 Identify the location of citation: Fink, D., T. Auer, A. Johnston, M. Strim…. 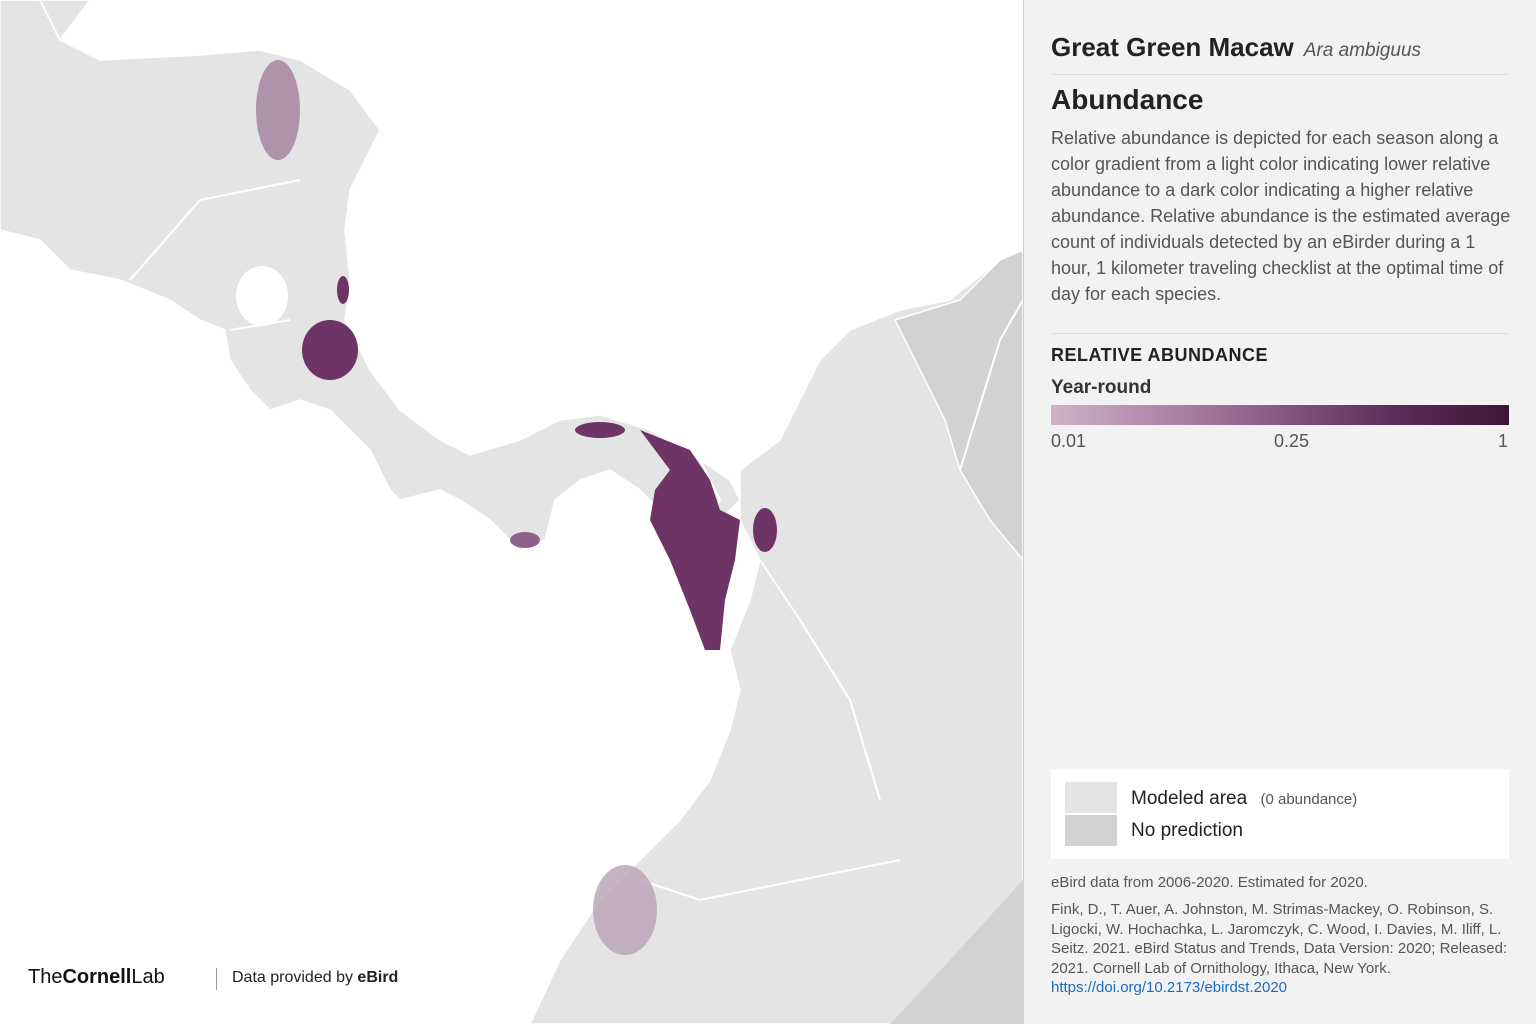
(1279, 939).